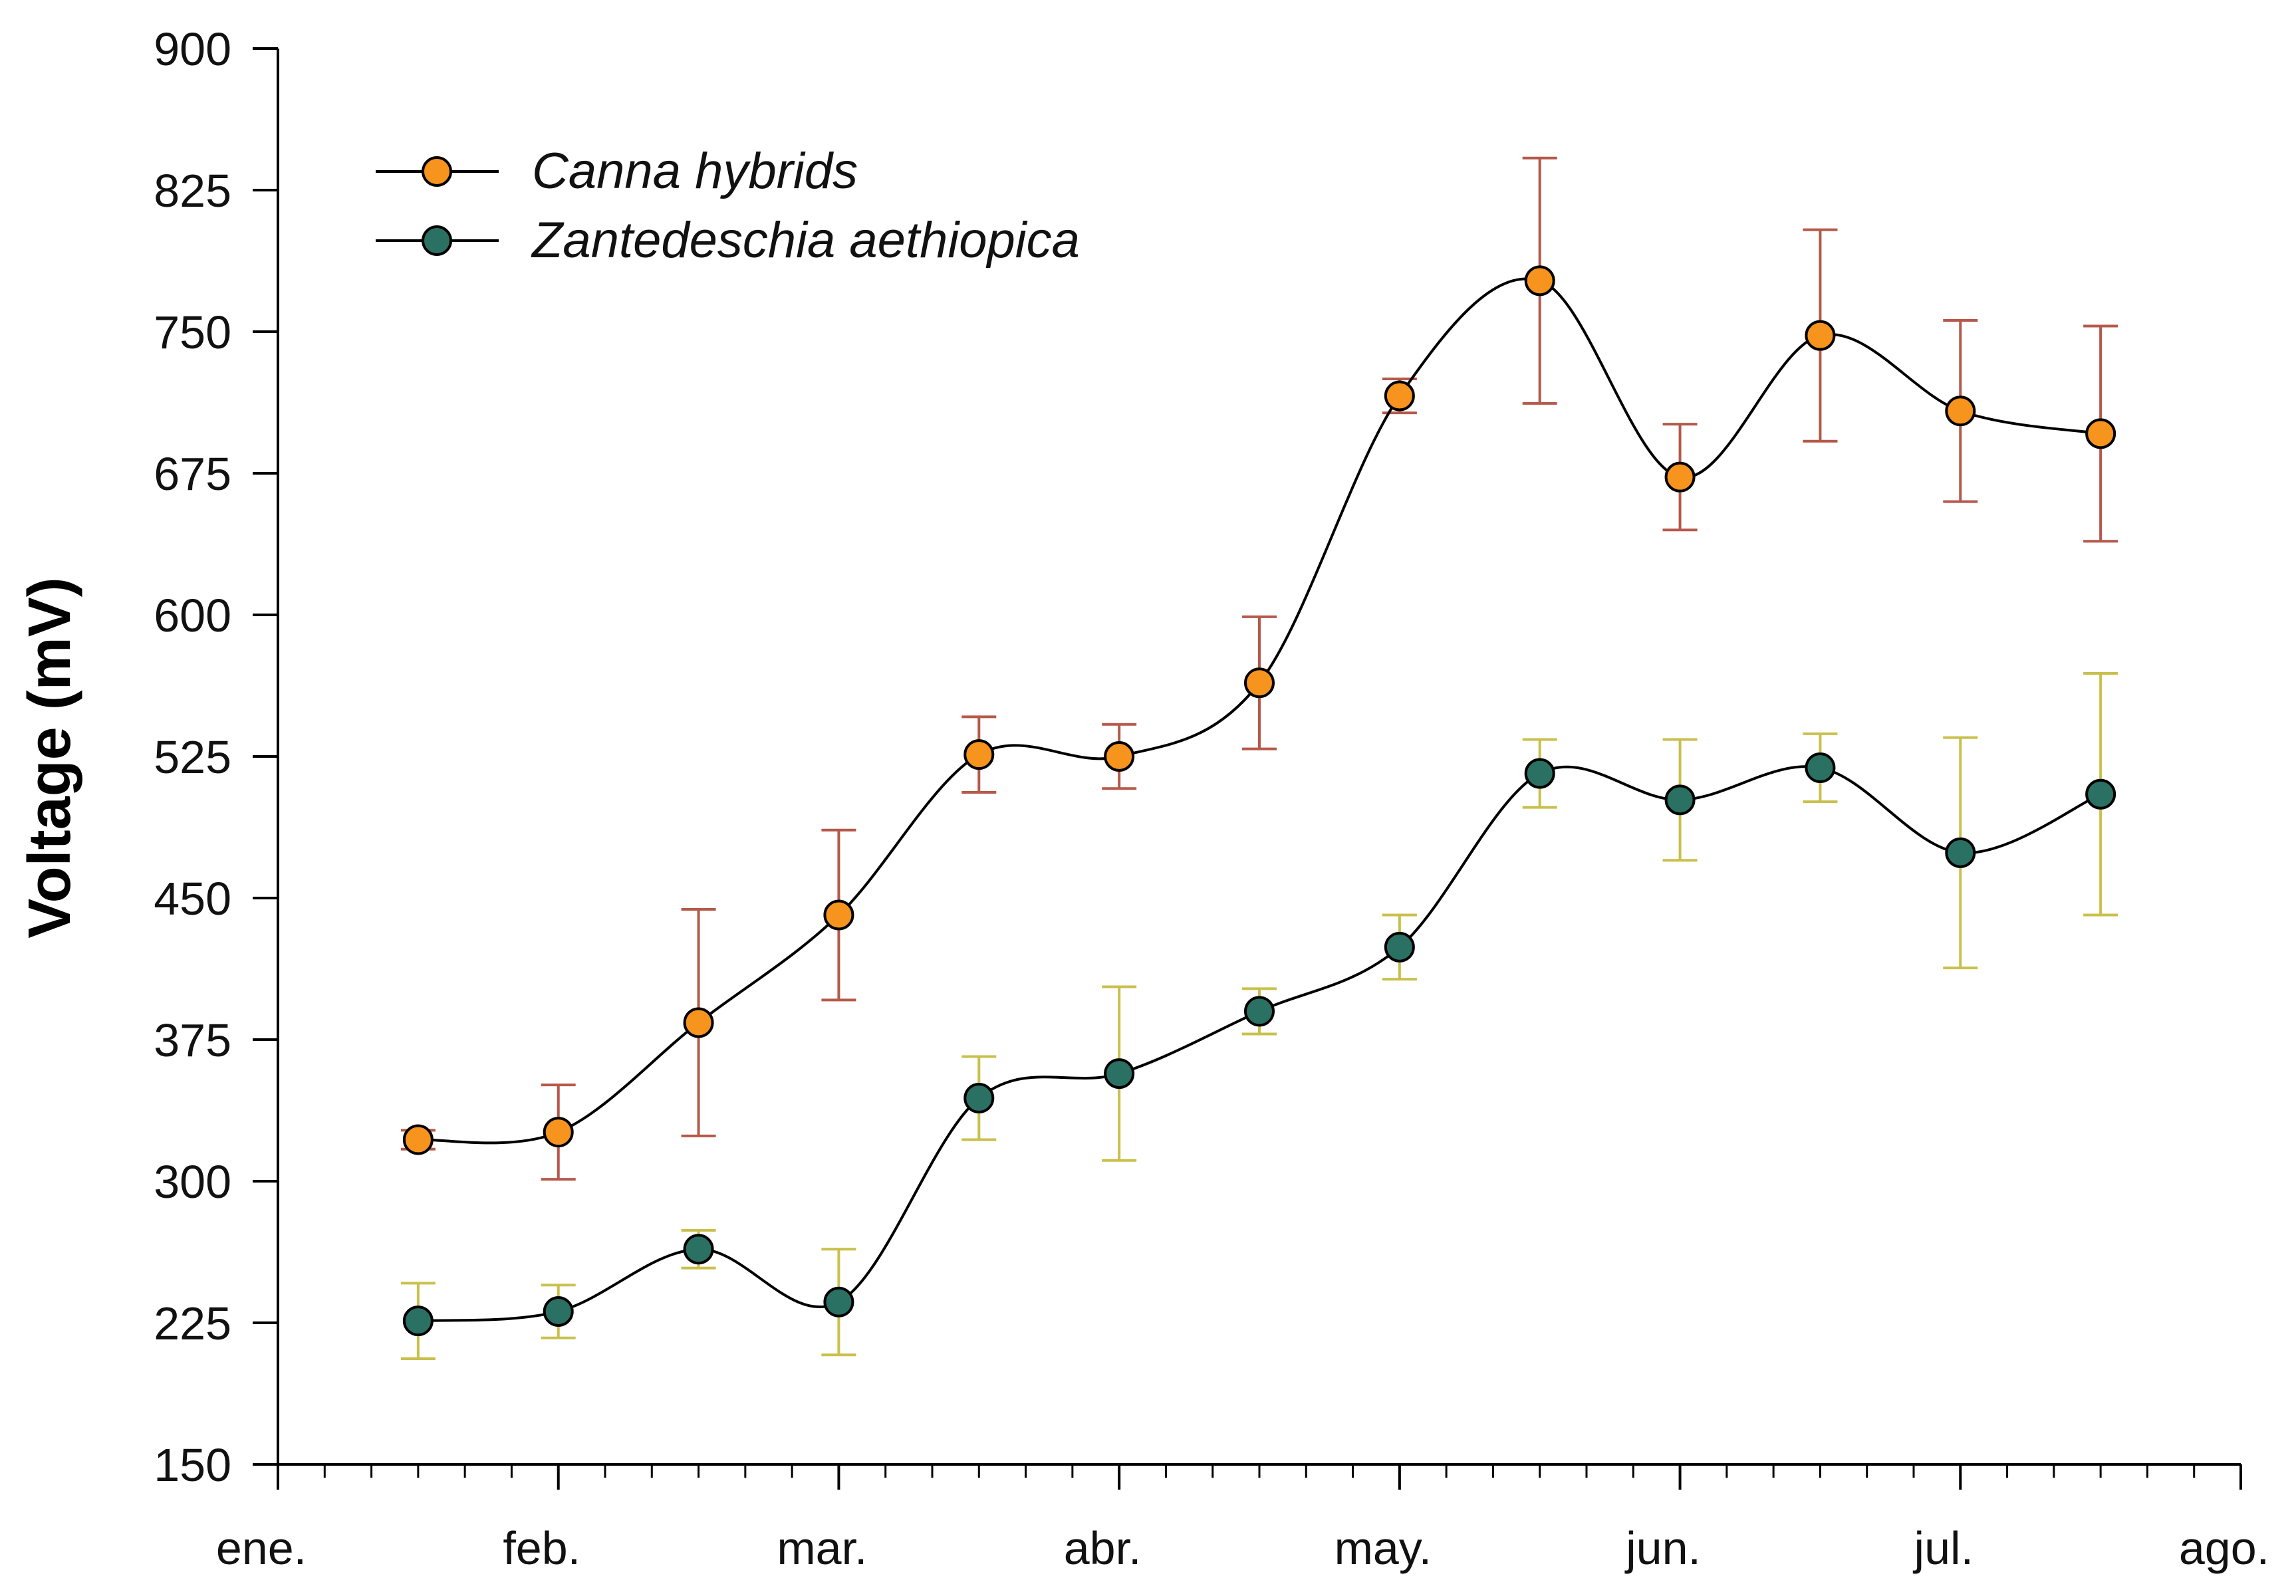 The width and height of the screenshot is (2296, 1596). What do you see at coordinates (192, 1040) in the screenshot?
I see `y-tick-label: 375` at bounding box center [192, 1040].